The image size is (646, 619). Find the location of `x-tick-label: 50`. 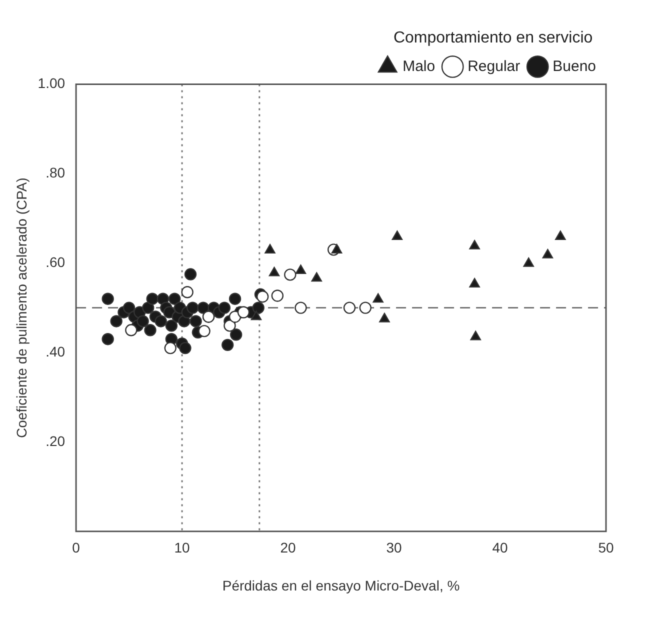

x-tick-label: 50 is located at coordinates (606, 548).